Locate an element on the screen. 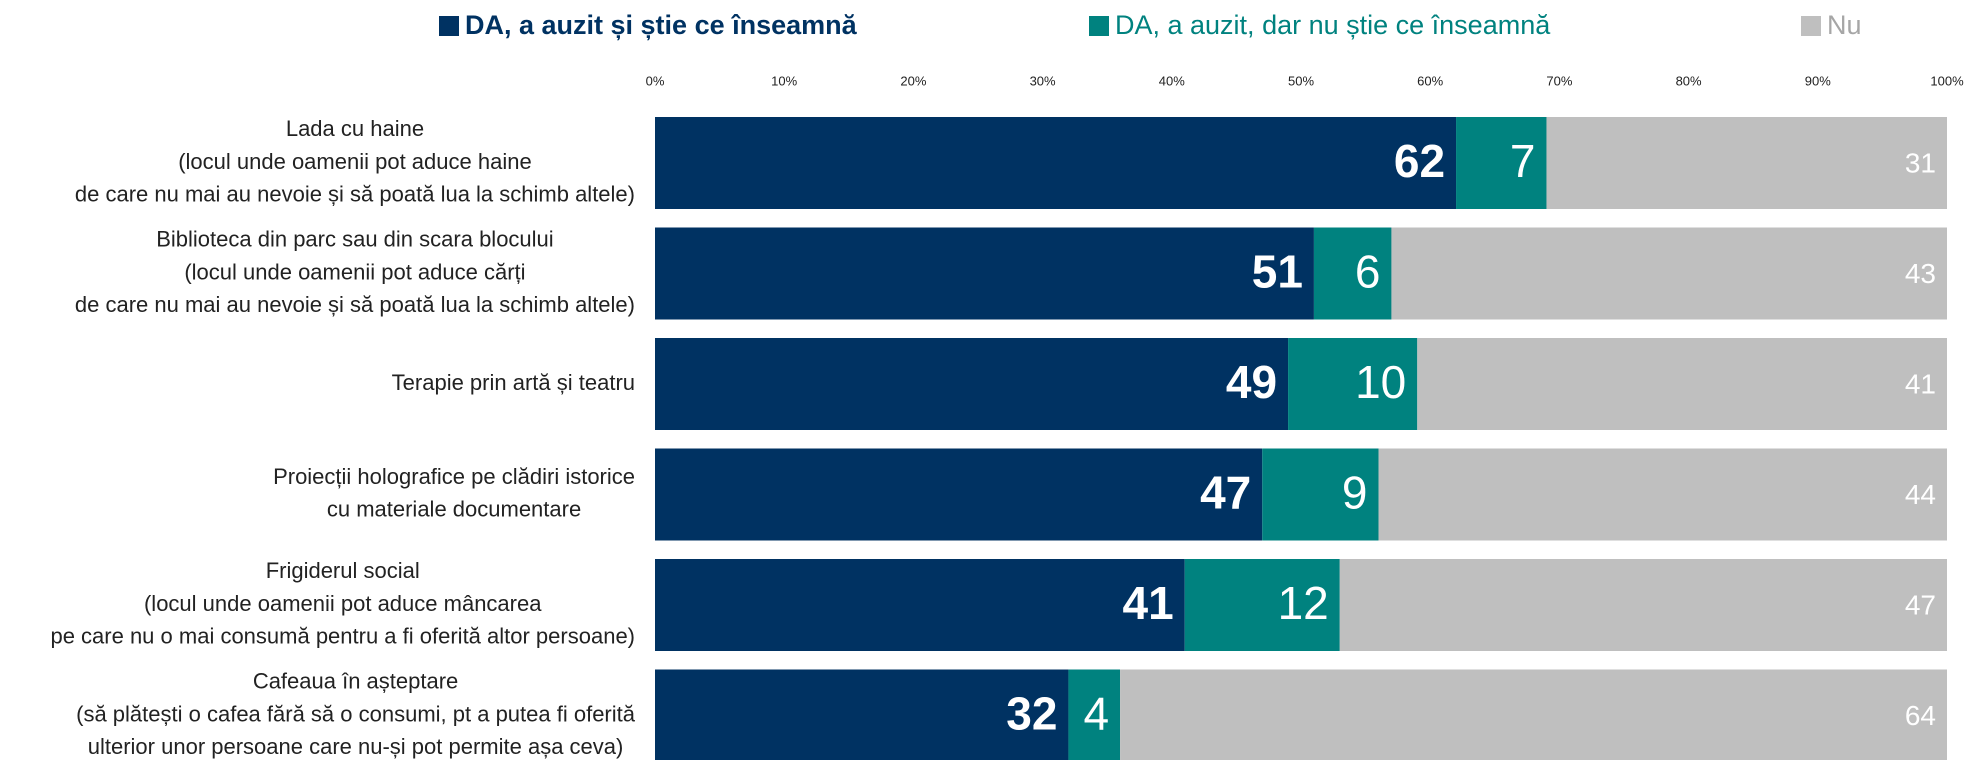 Image resolution: width=1970 pixels, height=760 pixels. value-label: 4 is located at coordinates (1097, 714).